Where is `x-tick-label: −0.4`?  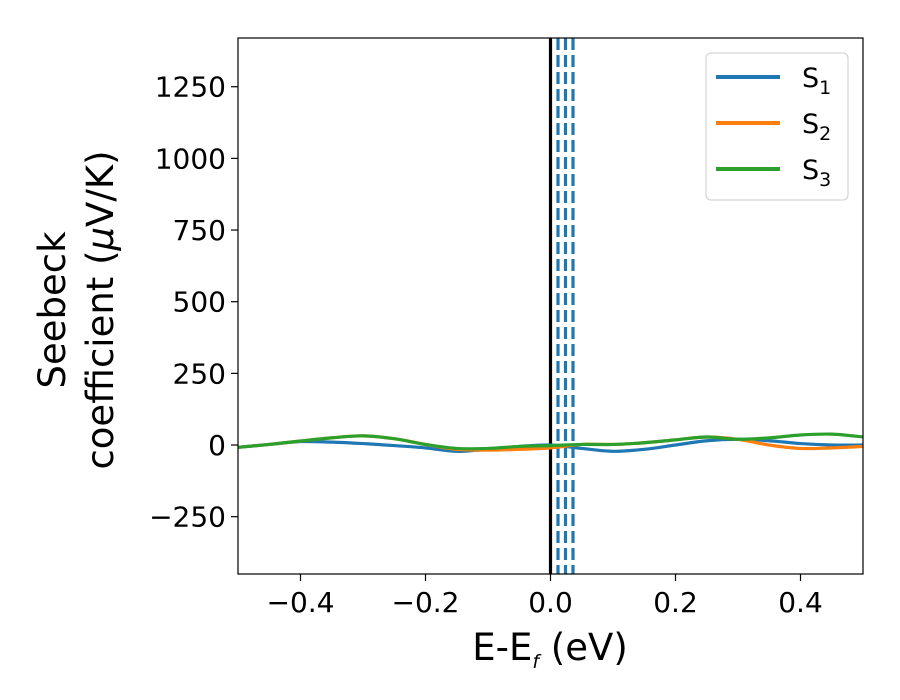 x-tick-label: −0.4 is located at coordinates (301, 602).